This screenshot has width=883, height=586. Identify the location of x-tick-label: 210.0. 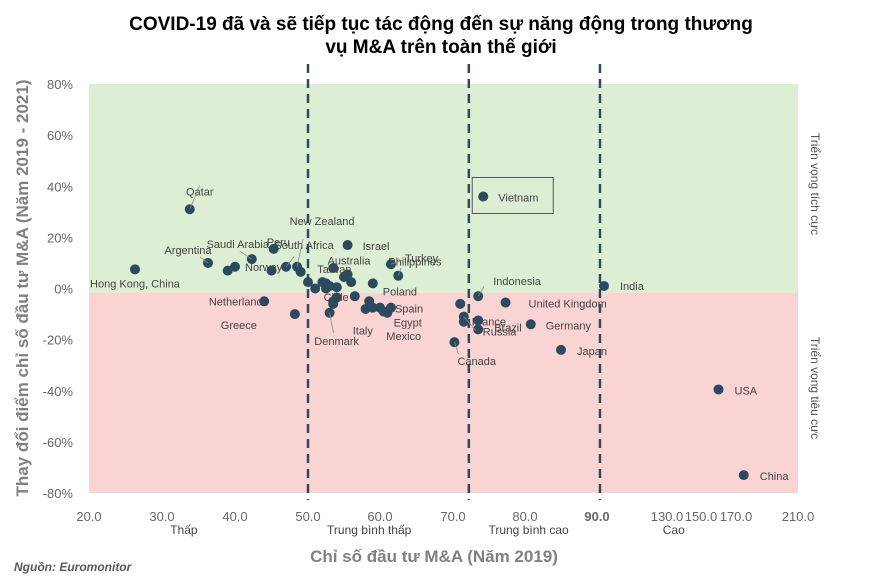
(798, 516).